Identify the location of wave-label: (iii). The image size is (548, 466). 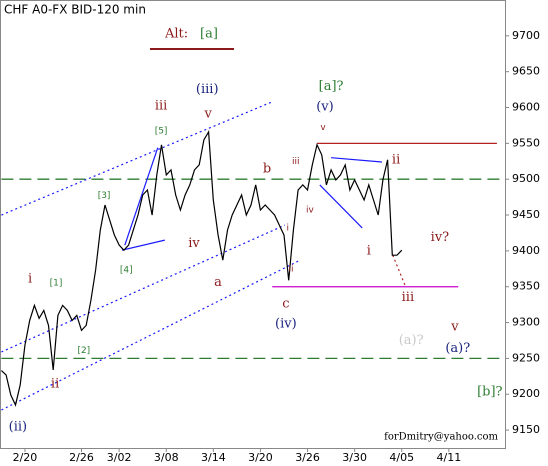
(207, 89).